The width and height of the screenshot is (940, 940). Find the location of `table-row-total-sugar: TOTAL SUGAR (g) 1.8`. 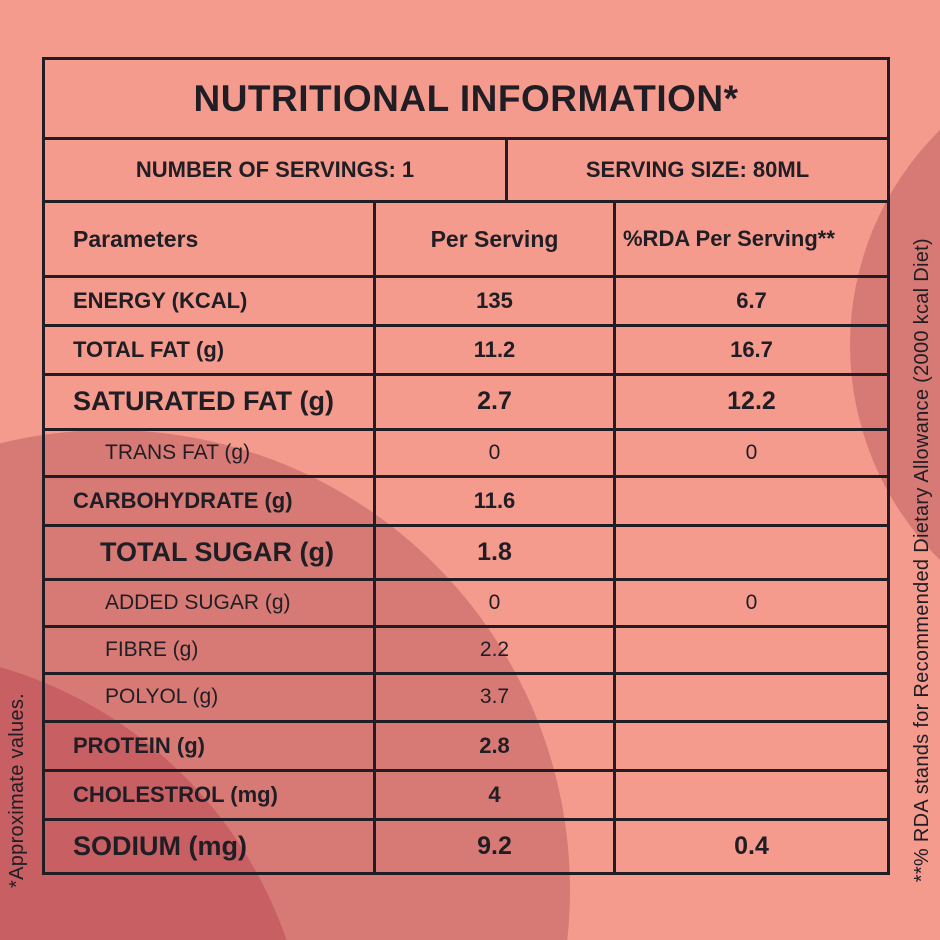

table-row-total-sugar: TOTAL SUGAR (g) 1.8 is located at coordinates (466, 551).